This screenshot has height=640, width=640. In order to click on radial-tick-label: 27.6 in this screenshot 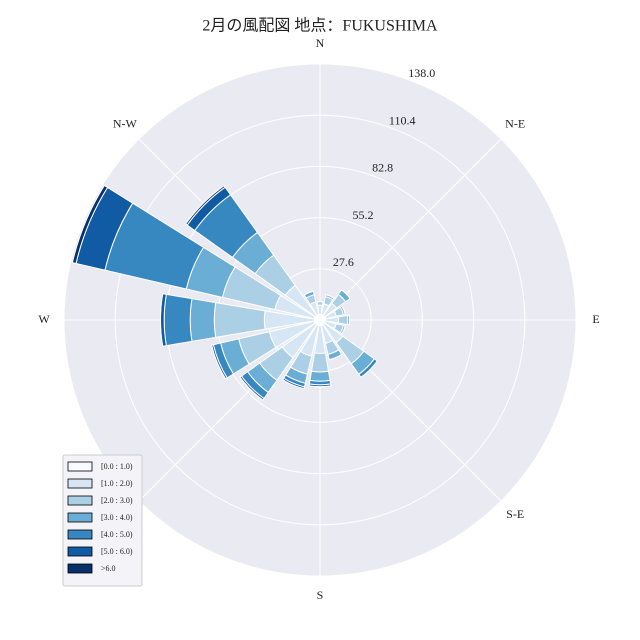, I will do `click(343, 262)`.